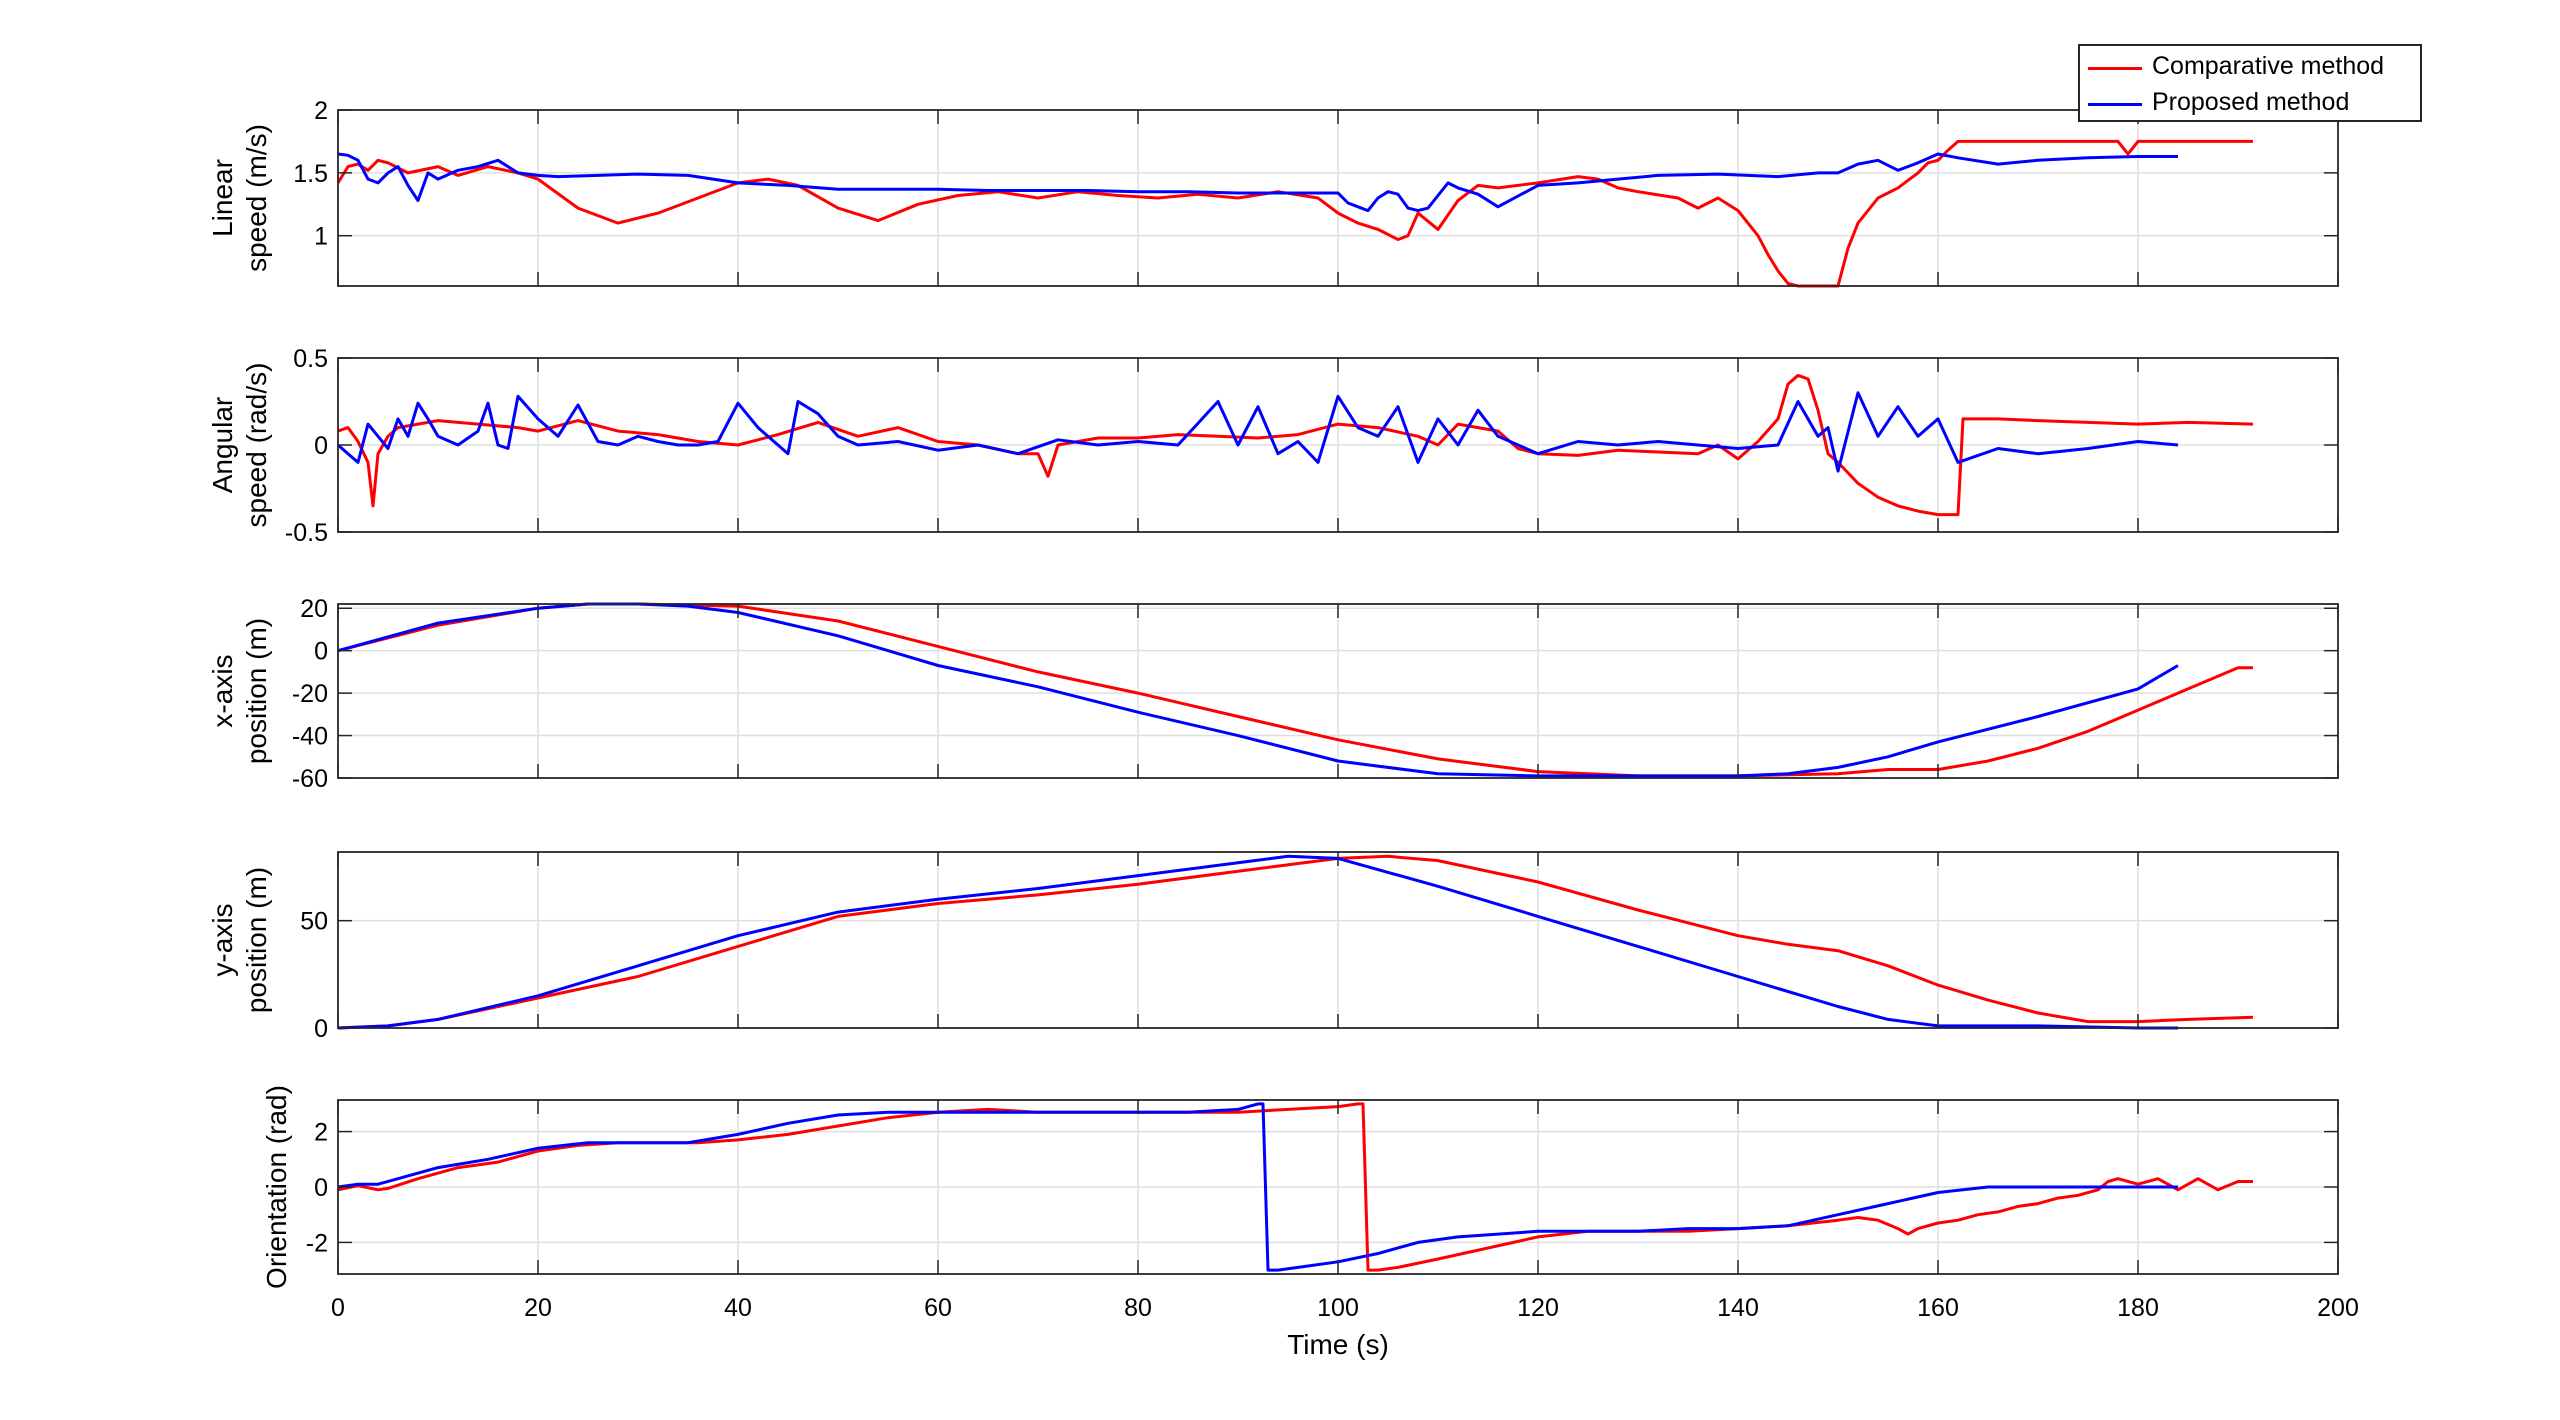  What do you see at coordinates (2138, 1308) in the screenshot?
I see `x-tick-label: 180` at bounding box center [2138, 1308].